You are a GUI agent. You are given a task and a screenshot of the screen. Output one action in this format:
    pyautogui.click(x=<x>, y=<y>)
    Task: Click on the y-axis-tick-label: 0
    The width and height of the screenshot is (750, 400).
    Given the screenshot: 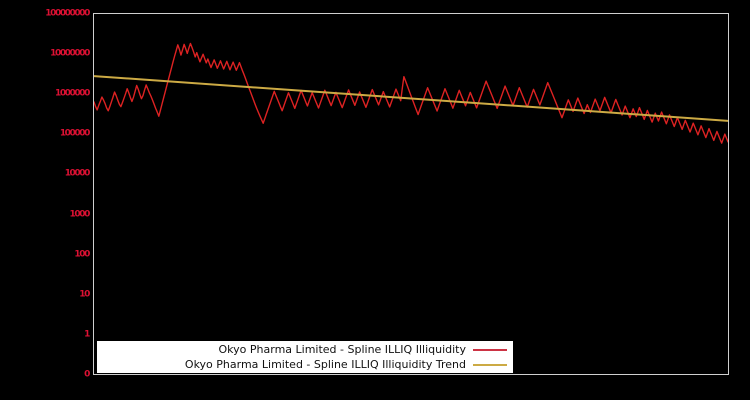 What is the action you would take?
    pyautogui.click(x=87, y=374)
    